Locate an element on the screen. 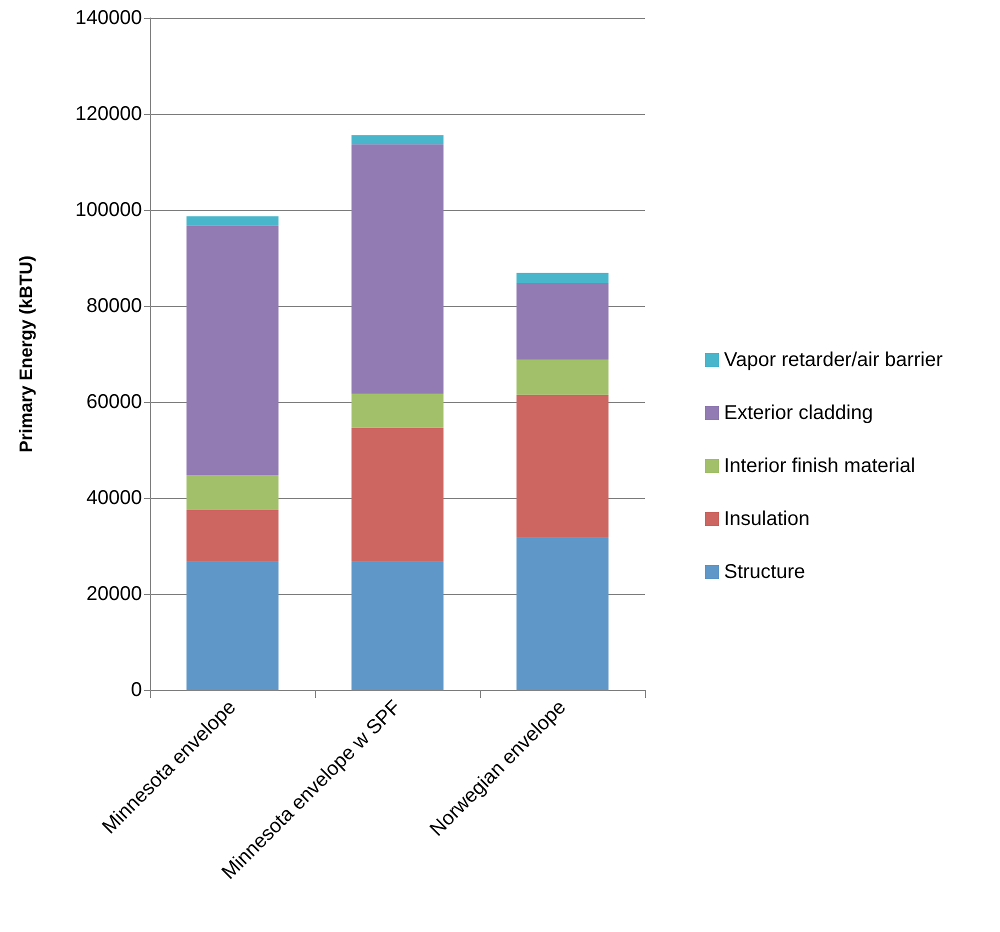 This screenshot has width=1000, height=932. y-axis-title: Primary Energy (kBTU) is located at coordinates (26, 354).